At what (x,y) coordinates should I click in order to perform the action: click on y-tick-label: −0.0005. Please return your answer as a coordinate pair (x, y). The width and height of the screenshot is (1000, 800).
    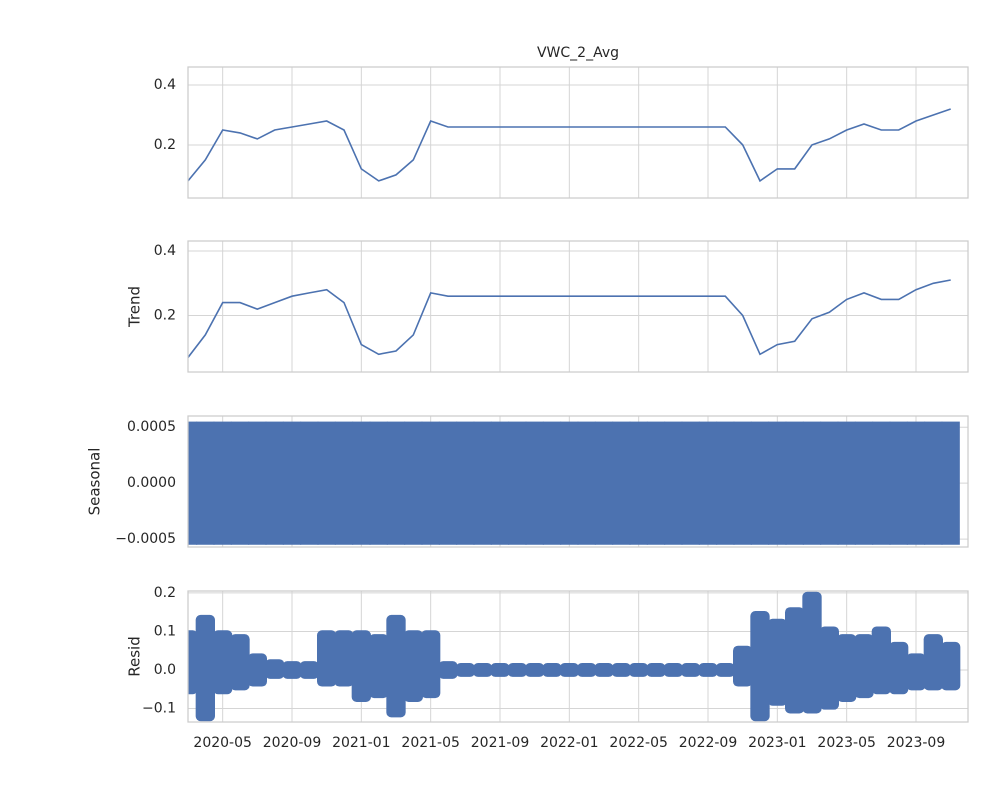
    Looking at the image, I should click on (145, 539).